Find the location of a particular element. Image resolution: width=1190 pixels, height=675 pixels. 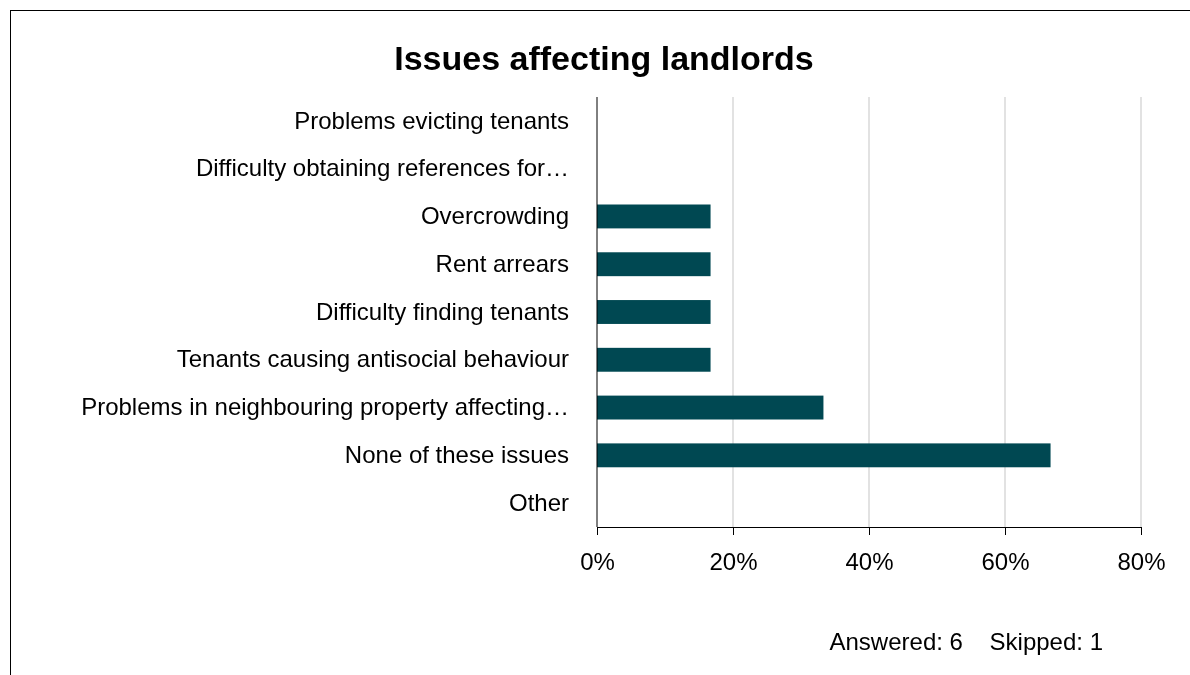

chart-title: Issues affecting landlords is located at coordinates (604, 58).